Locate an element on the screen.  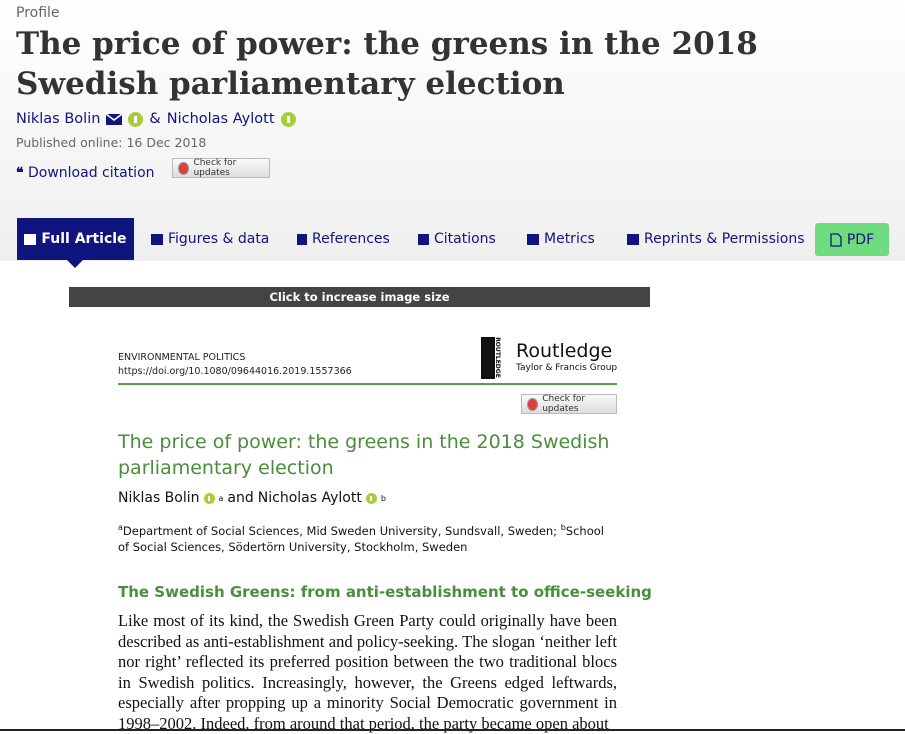
author-link: Niklas Bolin is located at coordinates (58, 119).